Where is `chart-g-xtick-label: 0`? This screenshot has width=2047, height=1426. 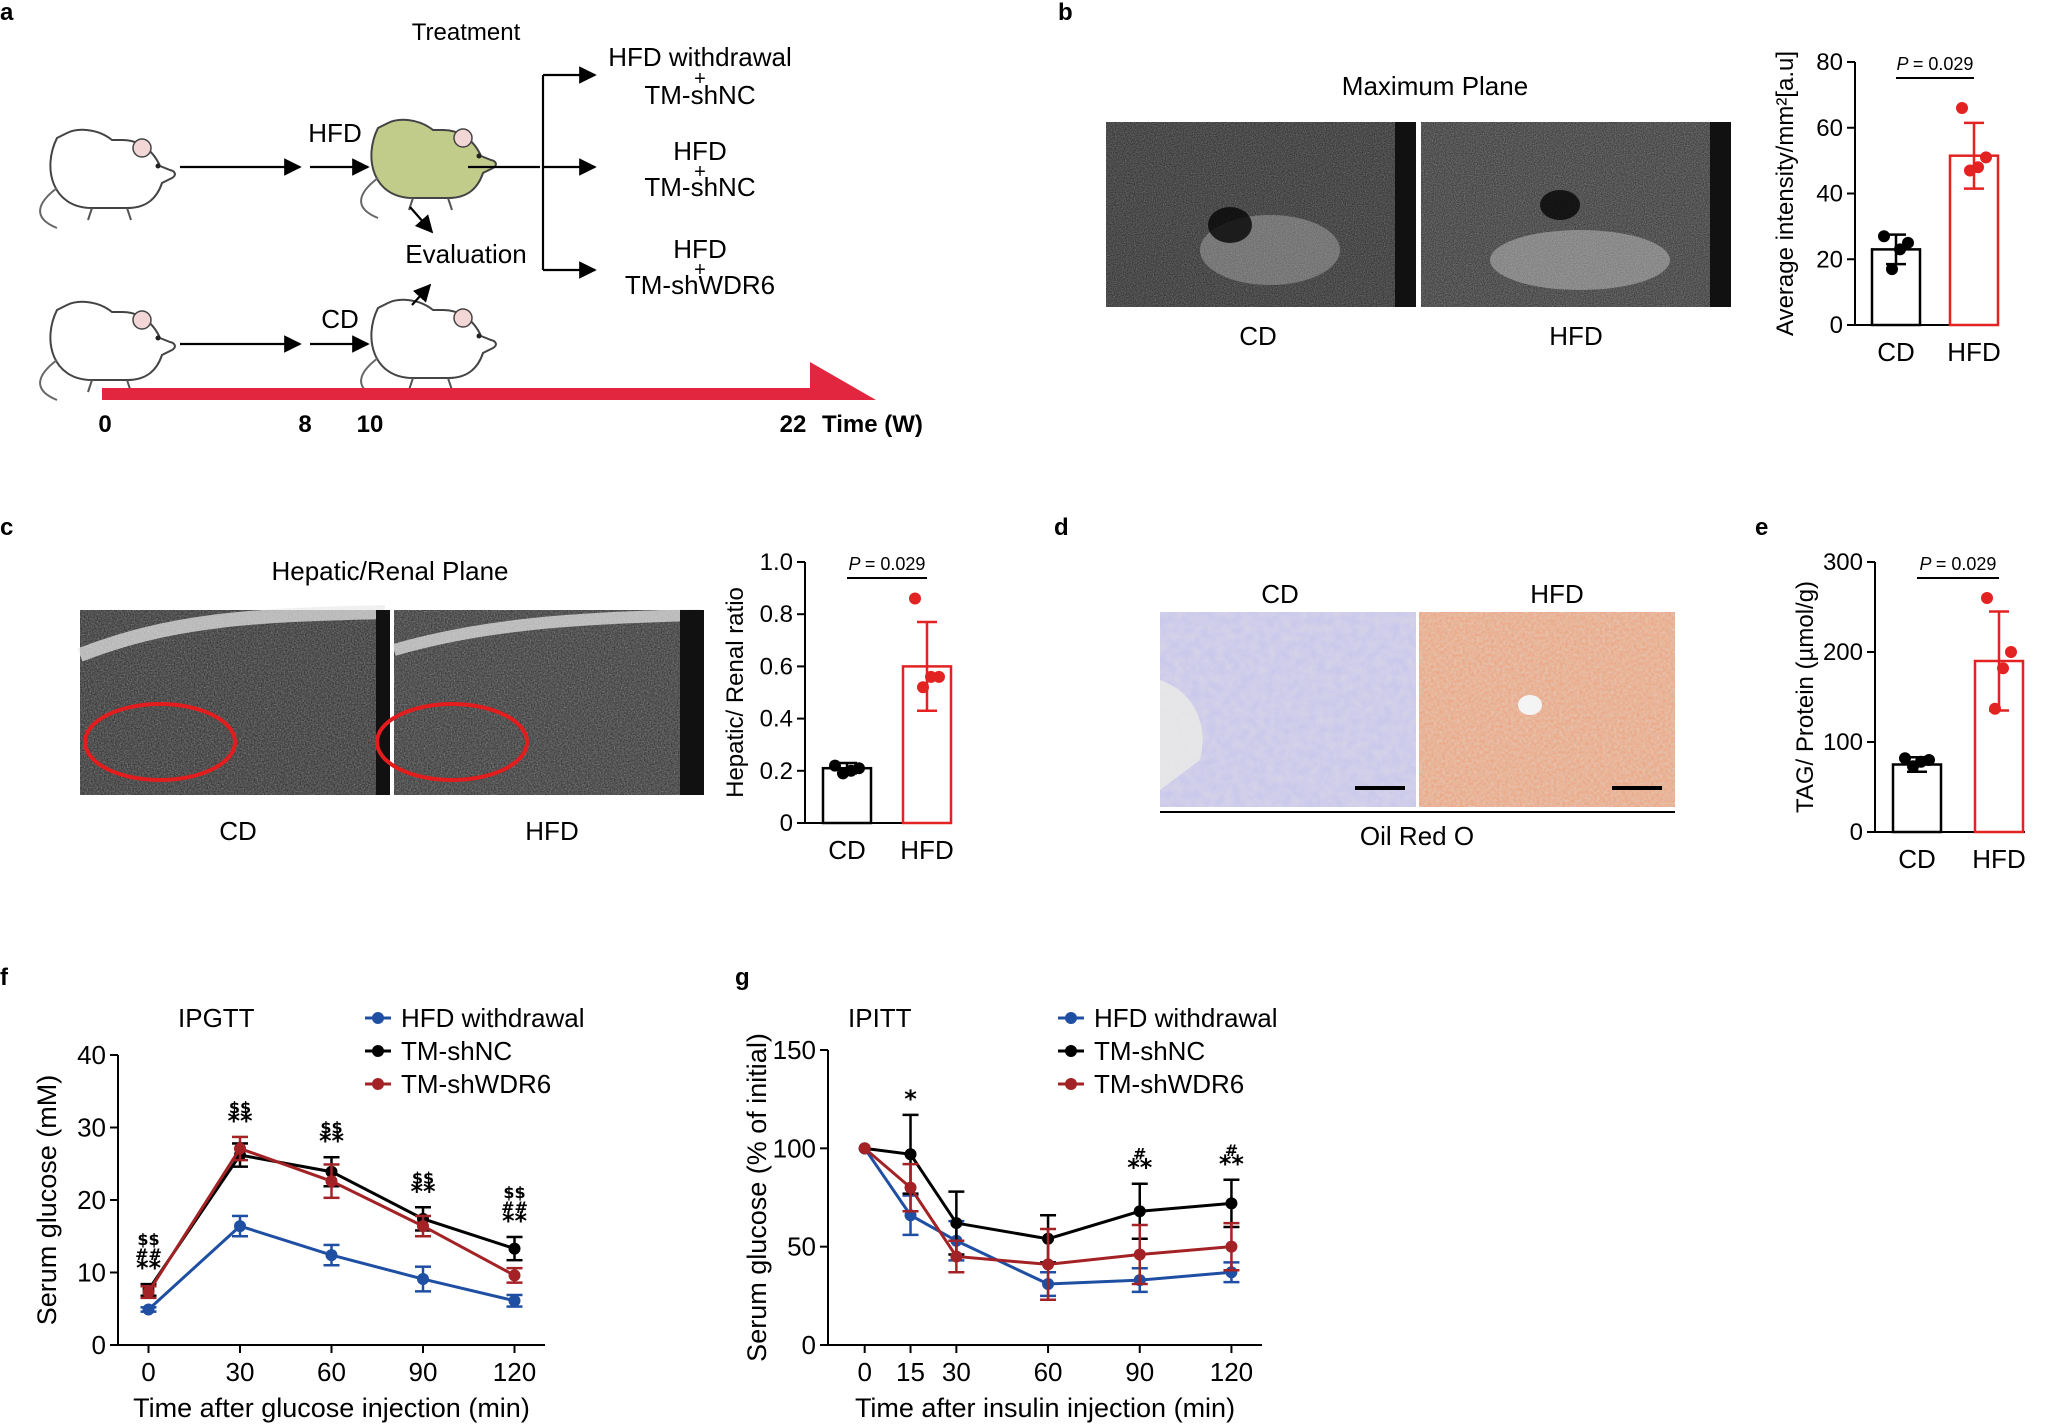
chart-g-xtick-label: 0 is located at coordinates (864, 1372).